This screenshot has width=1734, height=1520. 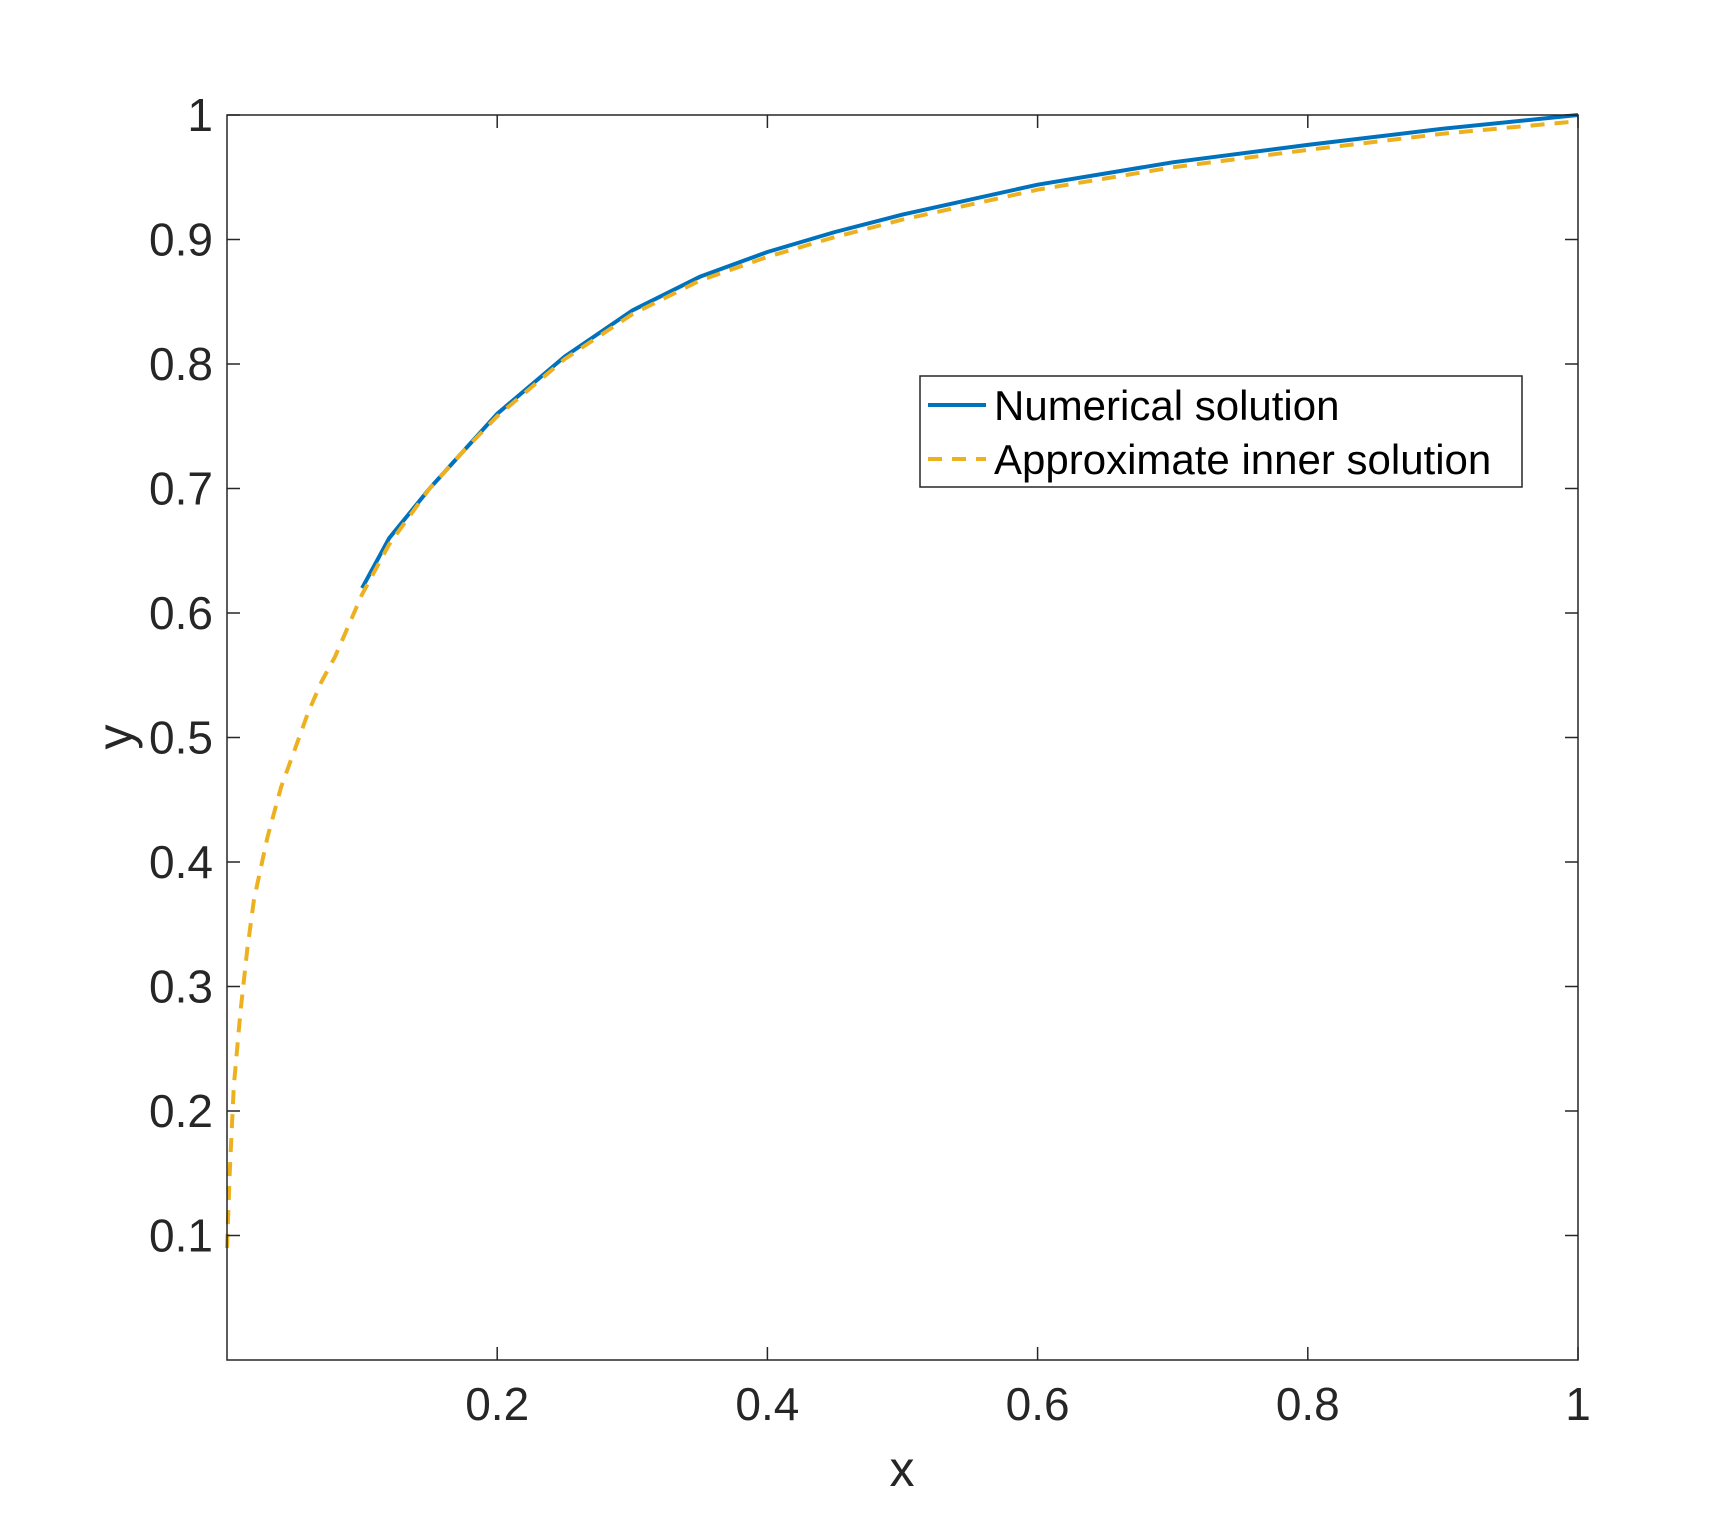 I want to click on legend-label-numerical: Numerical solution, so click(x=1166, y=405).